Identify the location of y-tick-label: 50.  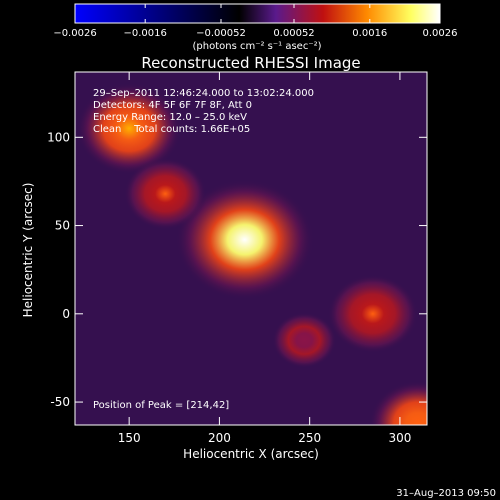
(62, 226).